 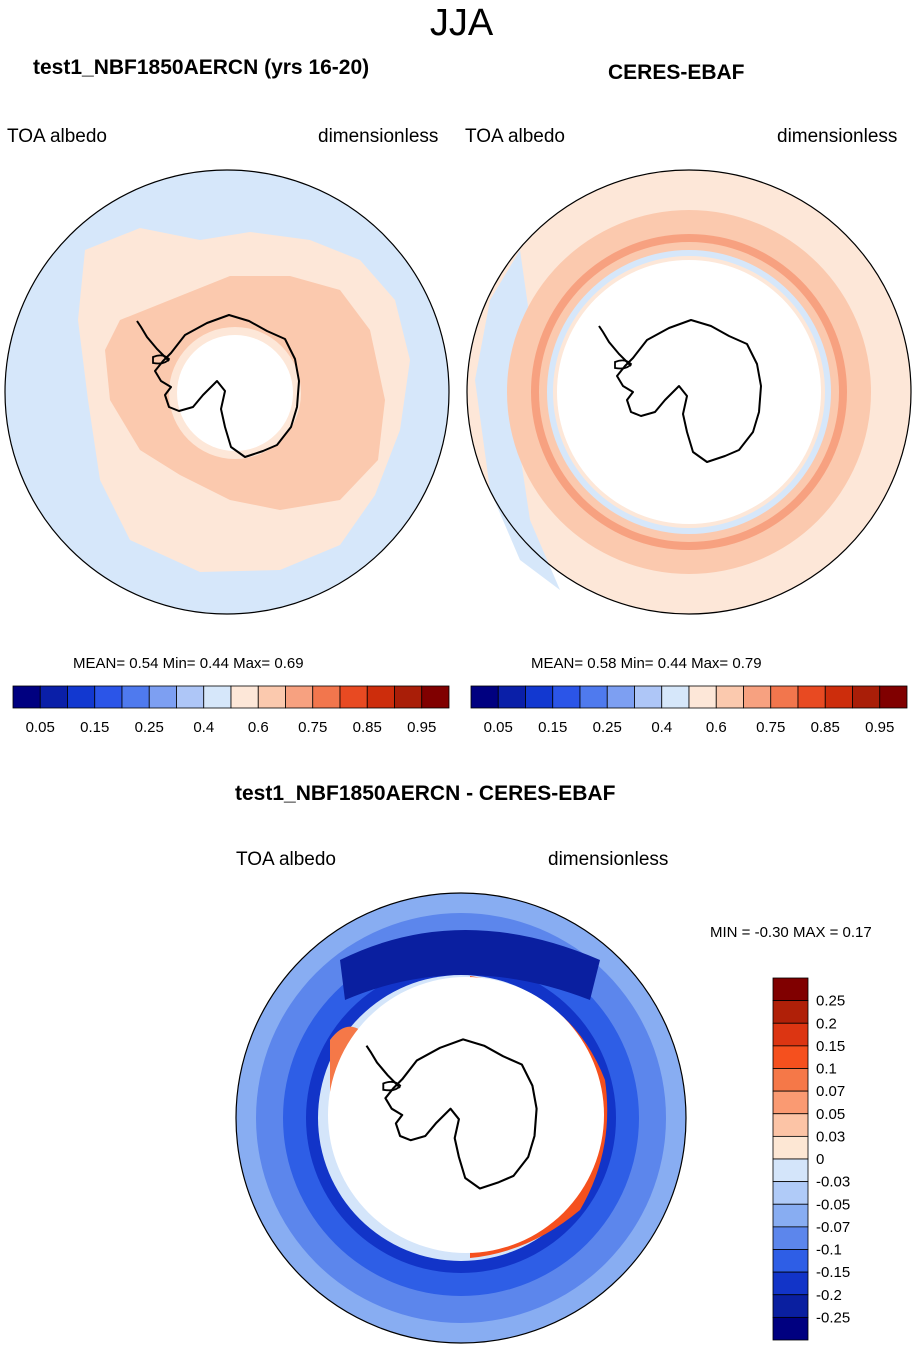 I want to click on colorbar-tick-label: -0.2, so click(x=829, y=1295).